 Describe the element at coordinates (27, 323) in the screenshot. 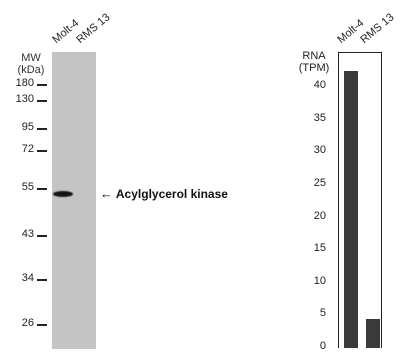

I see `mw-marker-label: 26` at that location.